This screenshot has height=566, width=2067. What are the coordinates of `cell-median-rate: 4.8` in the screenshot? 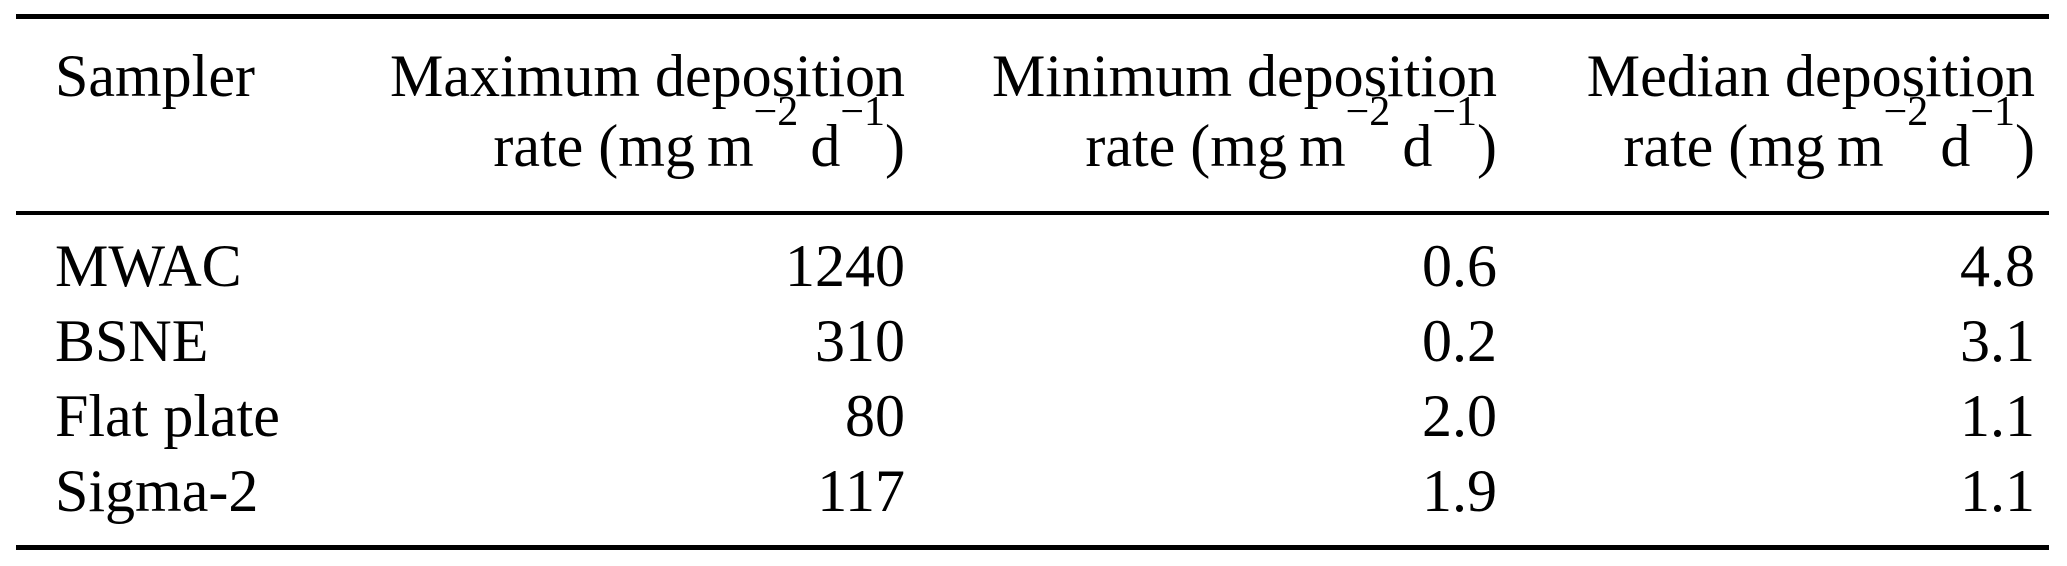 It's located at (1997, 266).